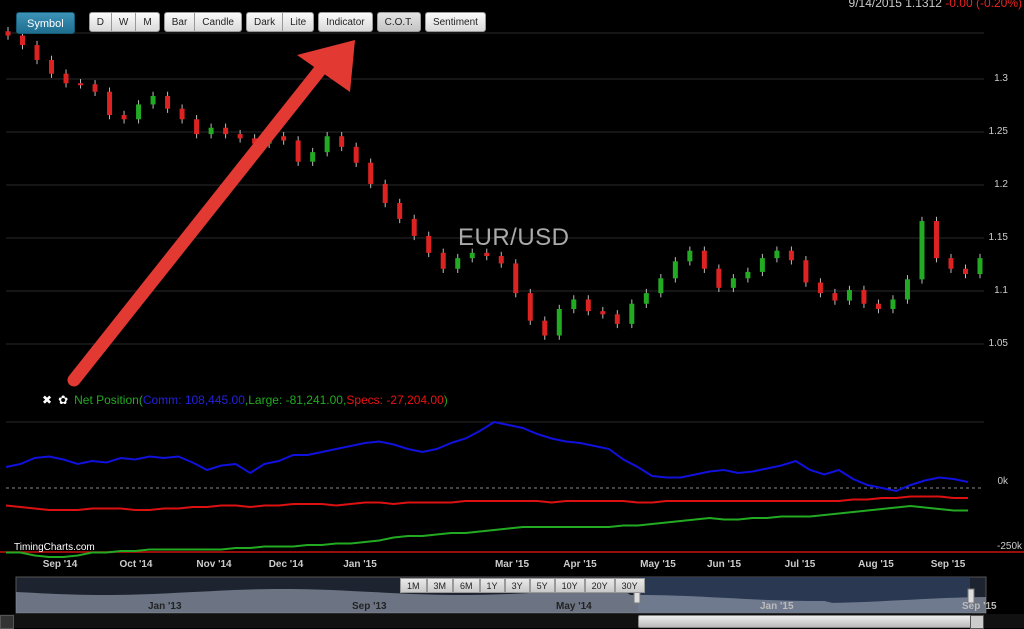 Image resolution: width=1024 pixels, height=629 pixels. What do you see at coordinates (264, 22) in the screenshot?
I see `dark-theme-button: Dark` at bounding box center [264, 22].